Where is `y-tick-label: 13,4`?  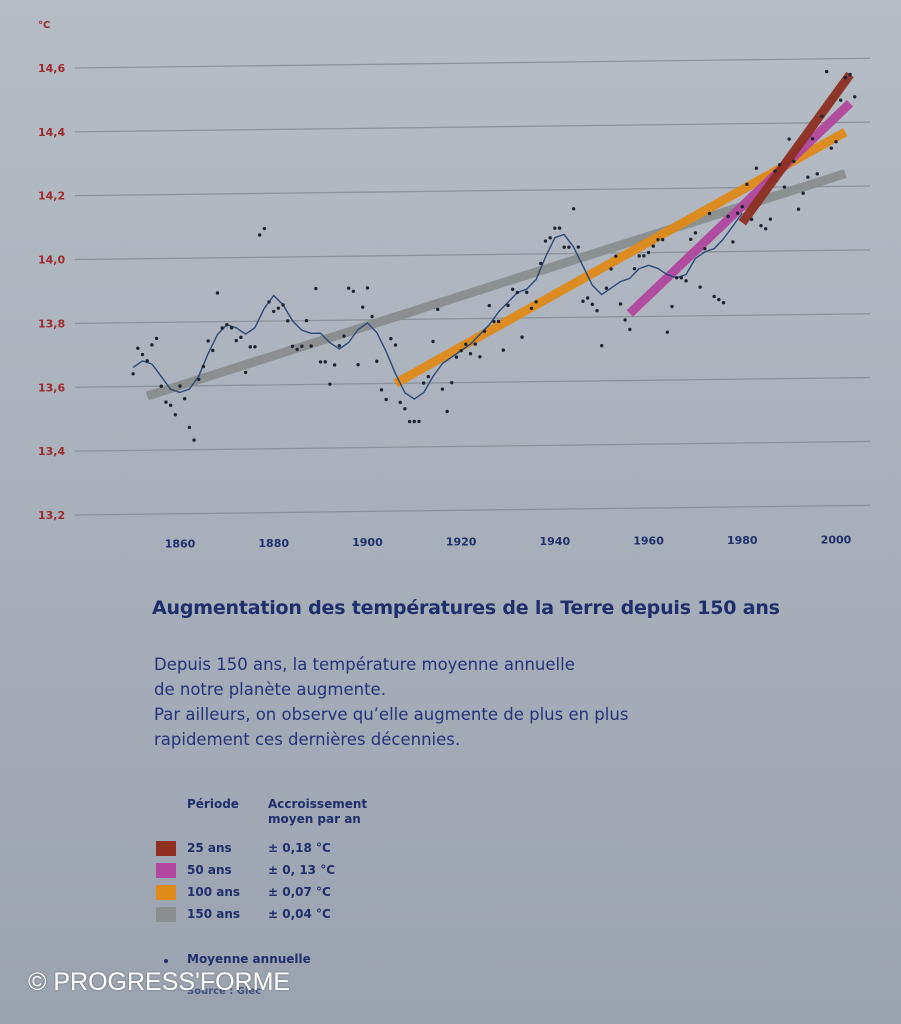
y-tick-label: 13,4 is located at coordinates (51, 451).